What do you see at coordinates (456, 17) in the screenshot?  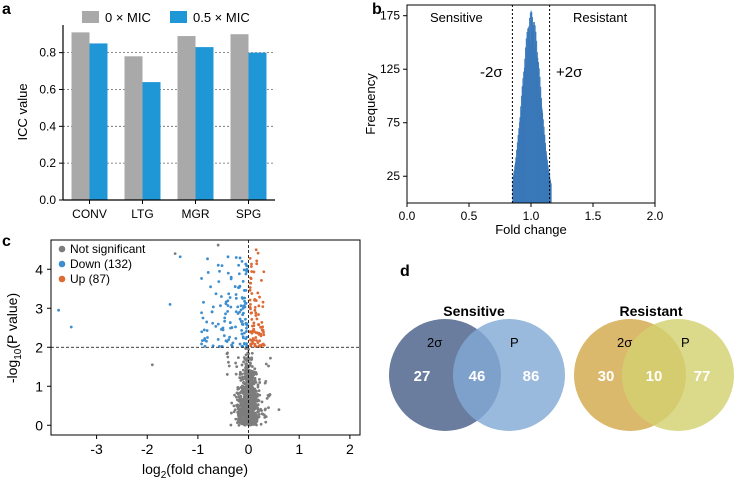 I see `b-region-sensitive: Sensitive` at bounding box center [456, 17].